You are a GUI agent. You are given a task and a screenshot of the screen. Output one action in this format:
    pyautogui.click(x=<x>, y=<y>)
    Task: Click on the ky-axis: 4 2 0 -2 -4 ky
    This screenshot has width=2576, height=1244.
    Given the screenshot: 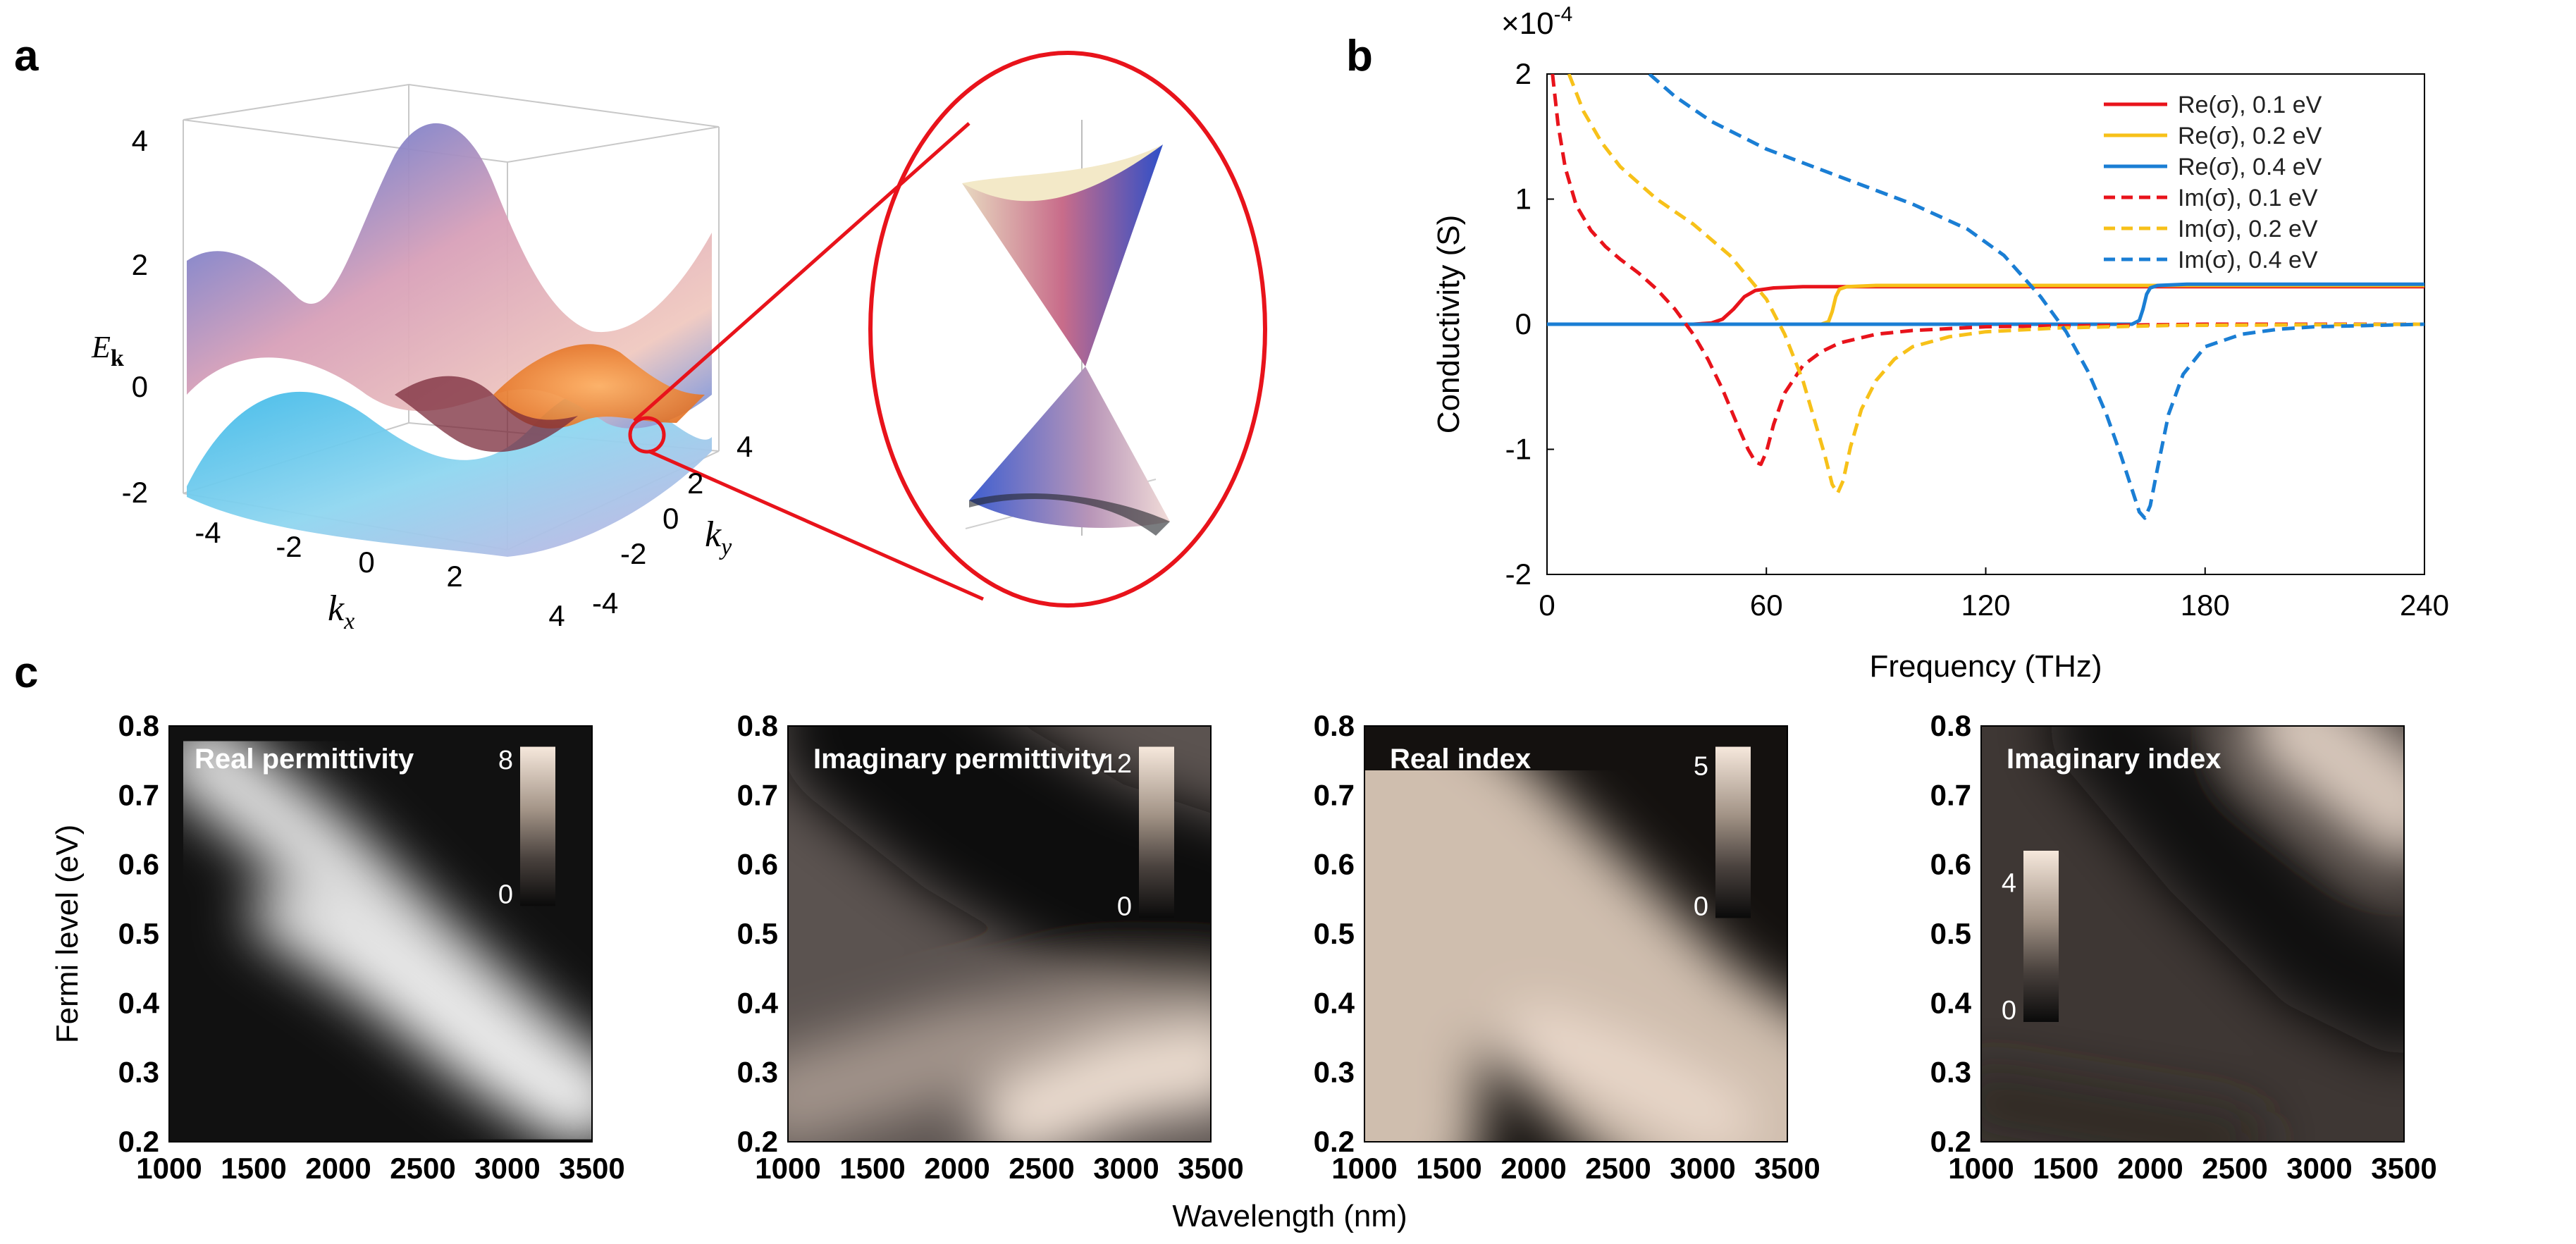 What is the action you would take?
    pyautogui.click(x=672, y=525)
    